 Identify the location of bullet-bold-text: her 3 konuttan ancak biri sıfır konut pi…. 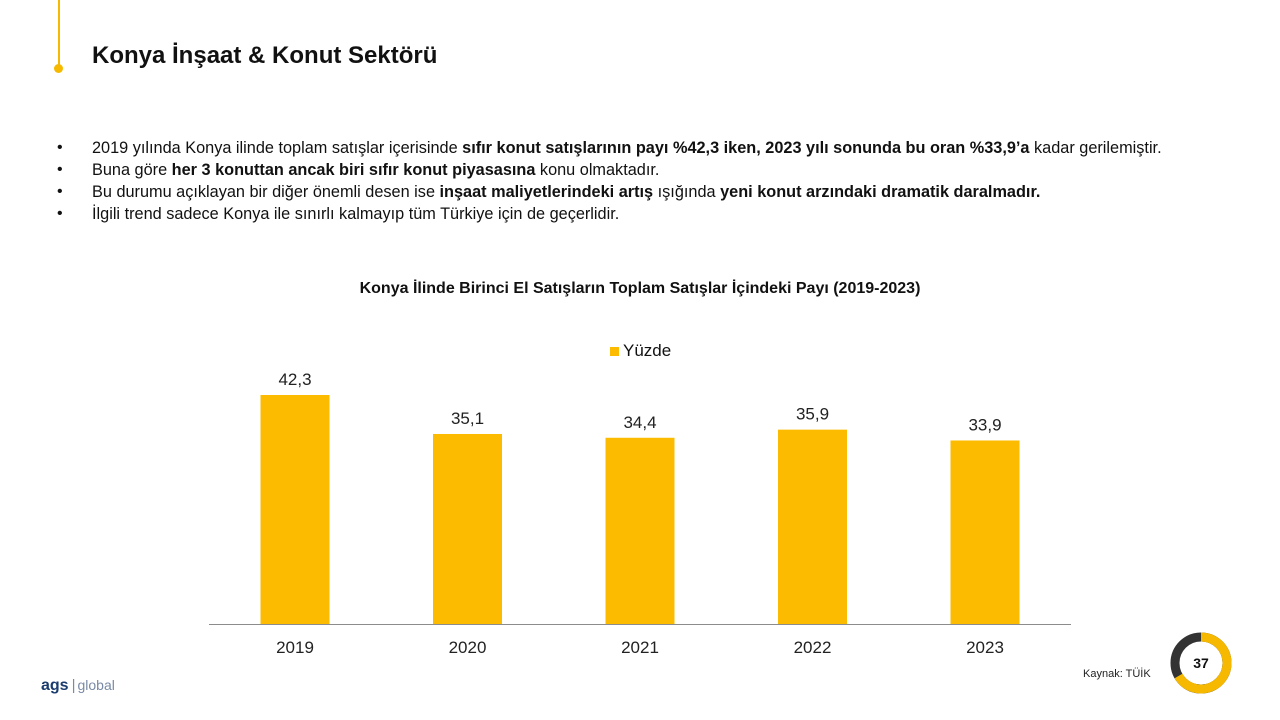
(353, 170).